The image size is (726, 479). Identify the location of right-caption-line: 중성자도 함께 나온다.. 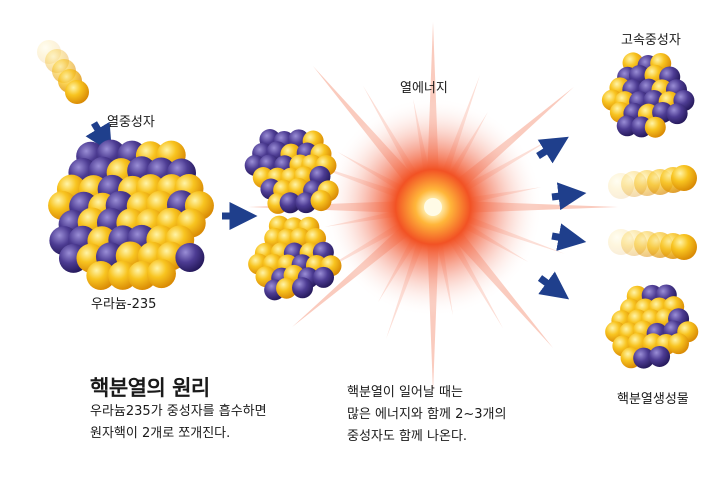
(407, 436).